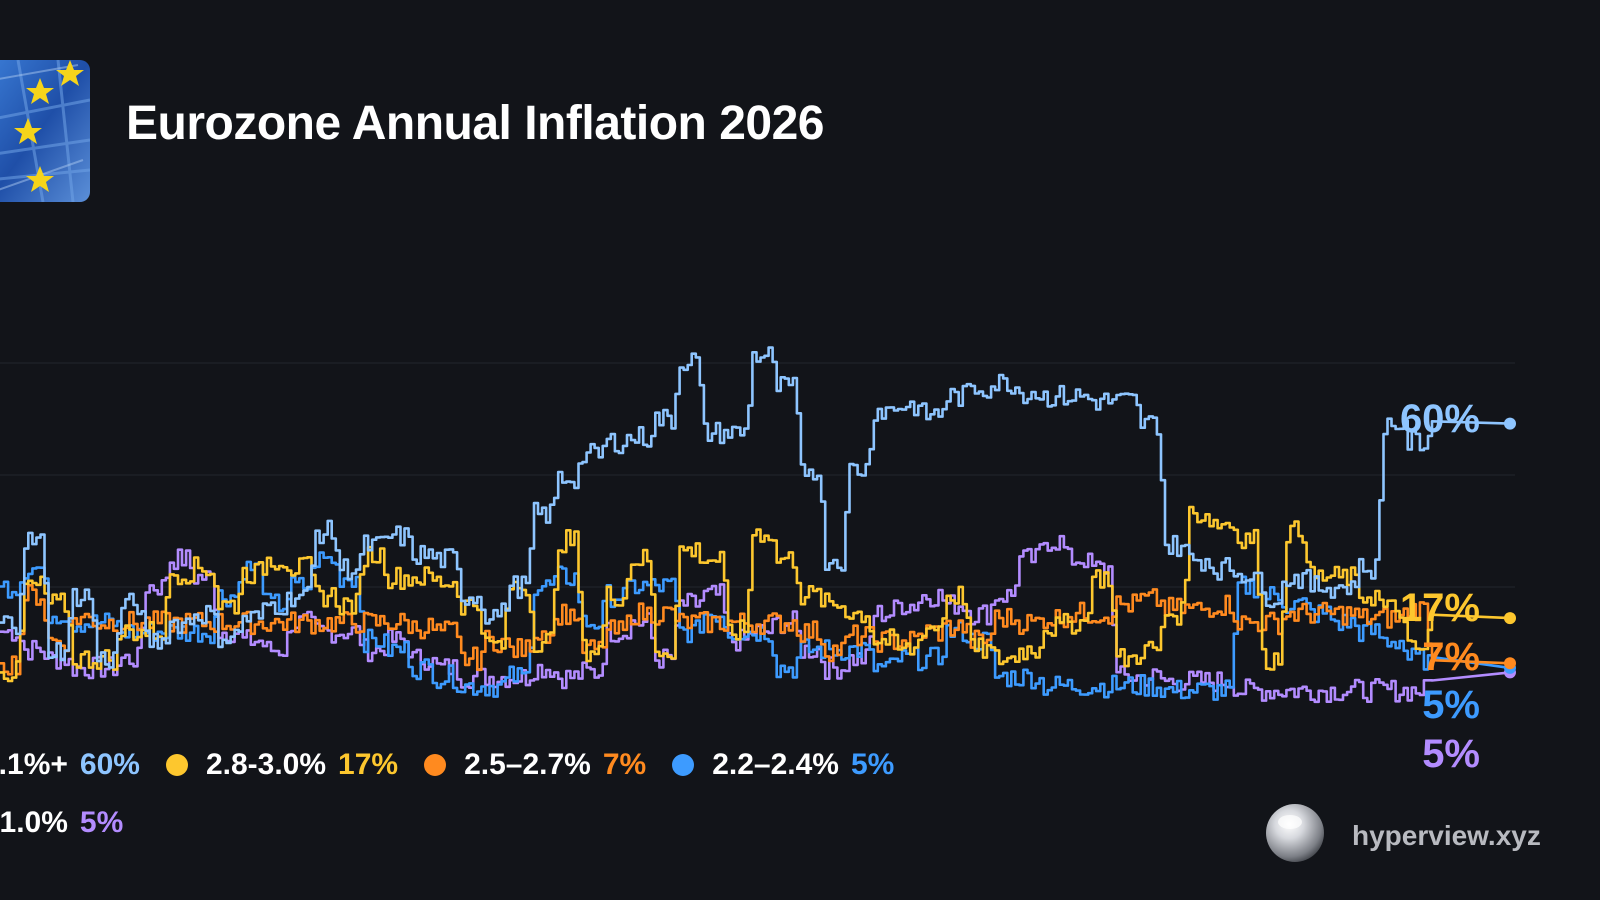  I want to click on legend-item: <1.0% 5%, so click(61, 823).